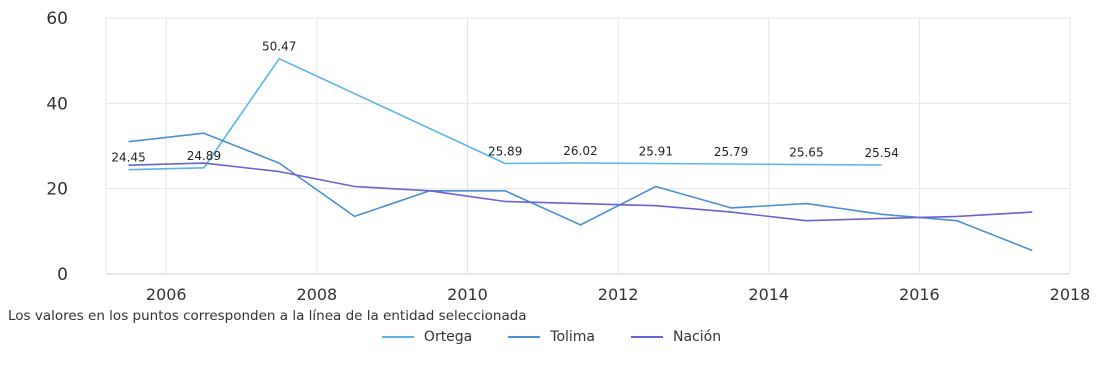 The image size is (1103, 376). I want to click on data-label: 25.54, so click(882, 153).